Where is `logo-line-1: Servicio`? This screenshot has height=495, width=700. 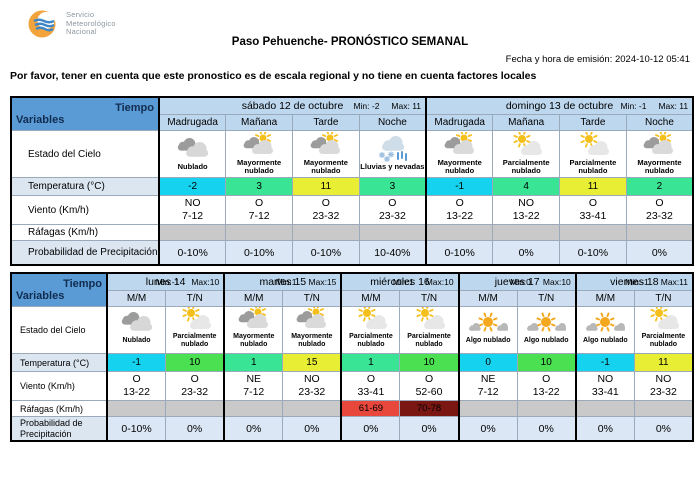
logo-line-1: Servicio is located at coordinates (80, 15).